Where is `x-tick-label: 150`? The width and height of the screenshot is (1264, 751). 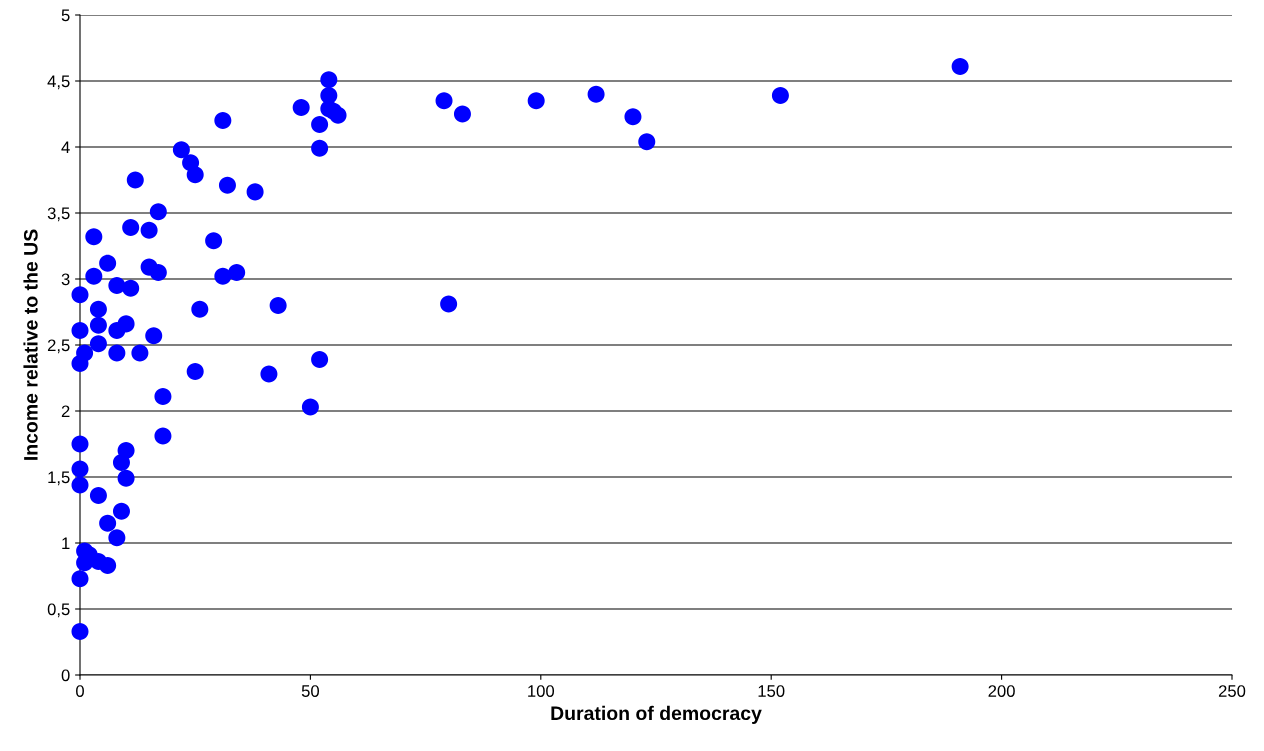
x-tick-label: 150 is located at coordinates (771, 691).